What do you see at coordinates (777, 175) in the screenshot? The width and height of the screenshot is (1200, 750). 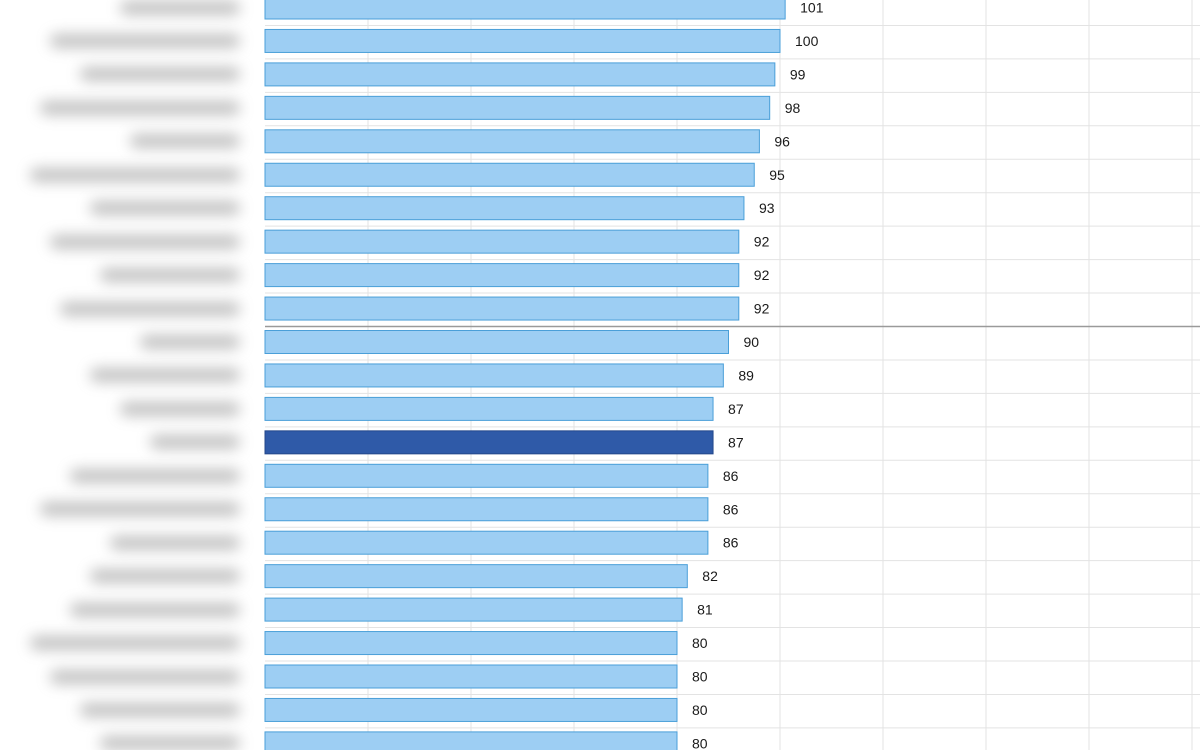 I see `bar-value-label: 95` at bounding box center [777, 175].